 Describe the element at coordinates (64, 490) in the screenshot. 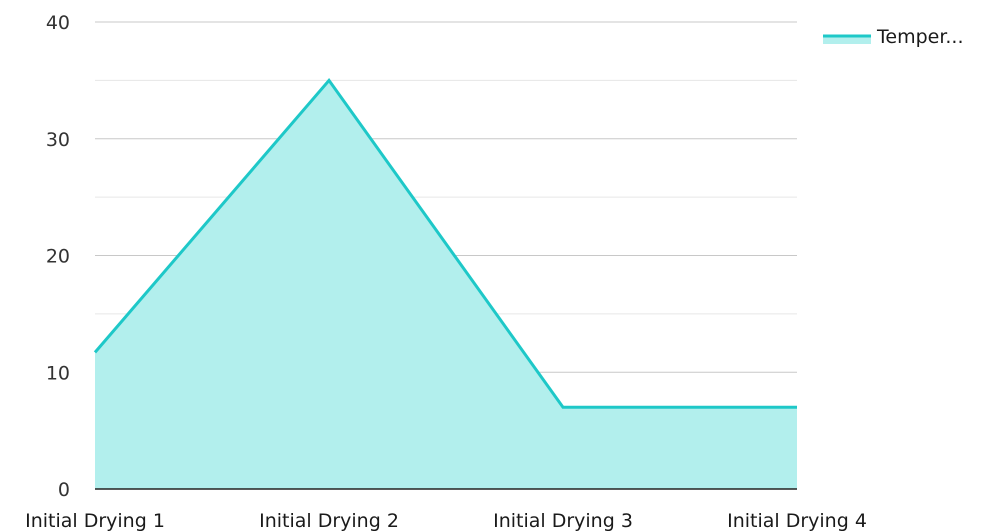

I see `y-tick-label: 0` at that location.